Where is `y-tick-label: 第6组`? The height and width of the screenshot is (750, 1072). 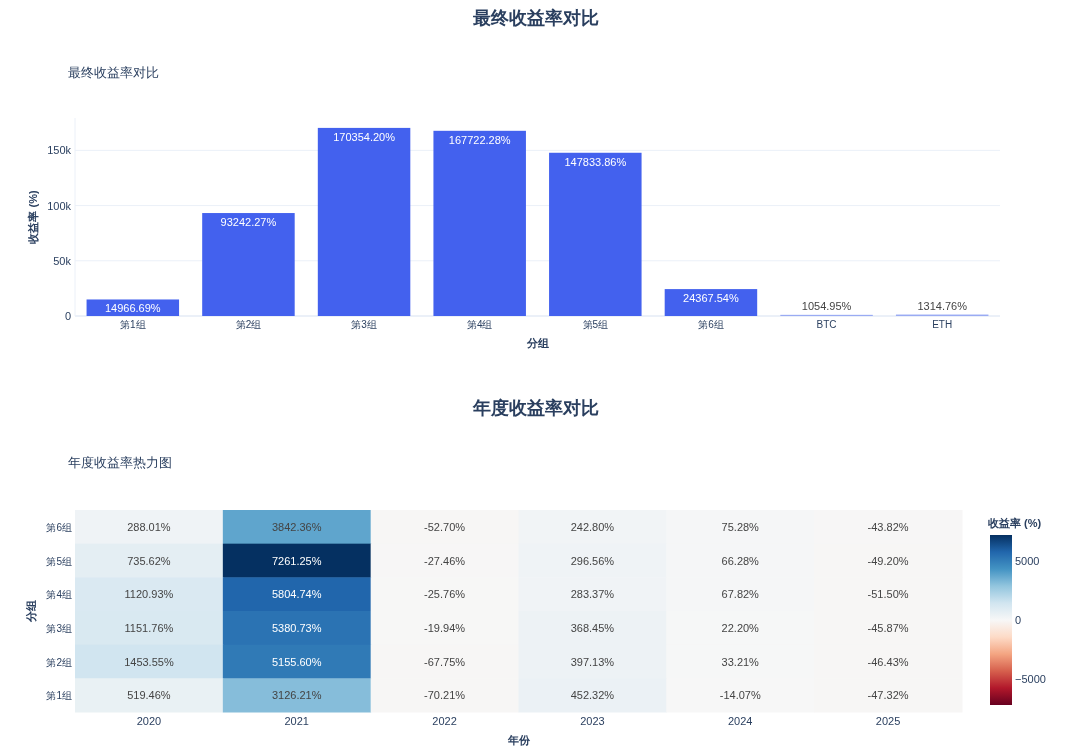 y-tick-label: 第6组 is located at coordinates (59, 527).